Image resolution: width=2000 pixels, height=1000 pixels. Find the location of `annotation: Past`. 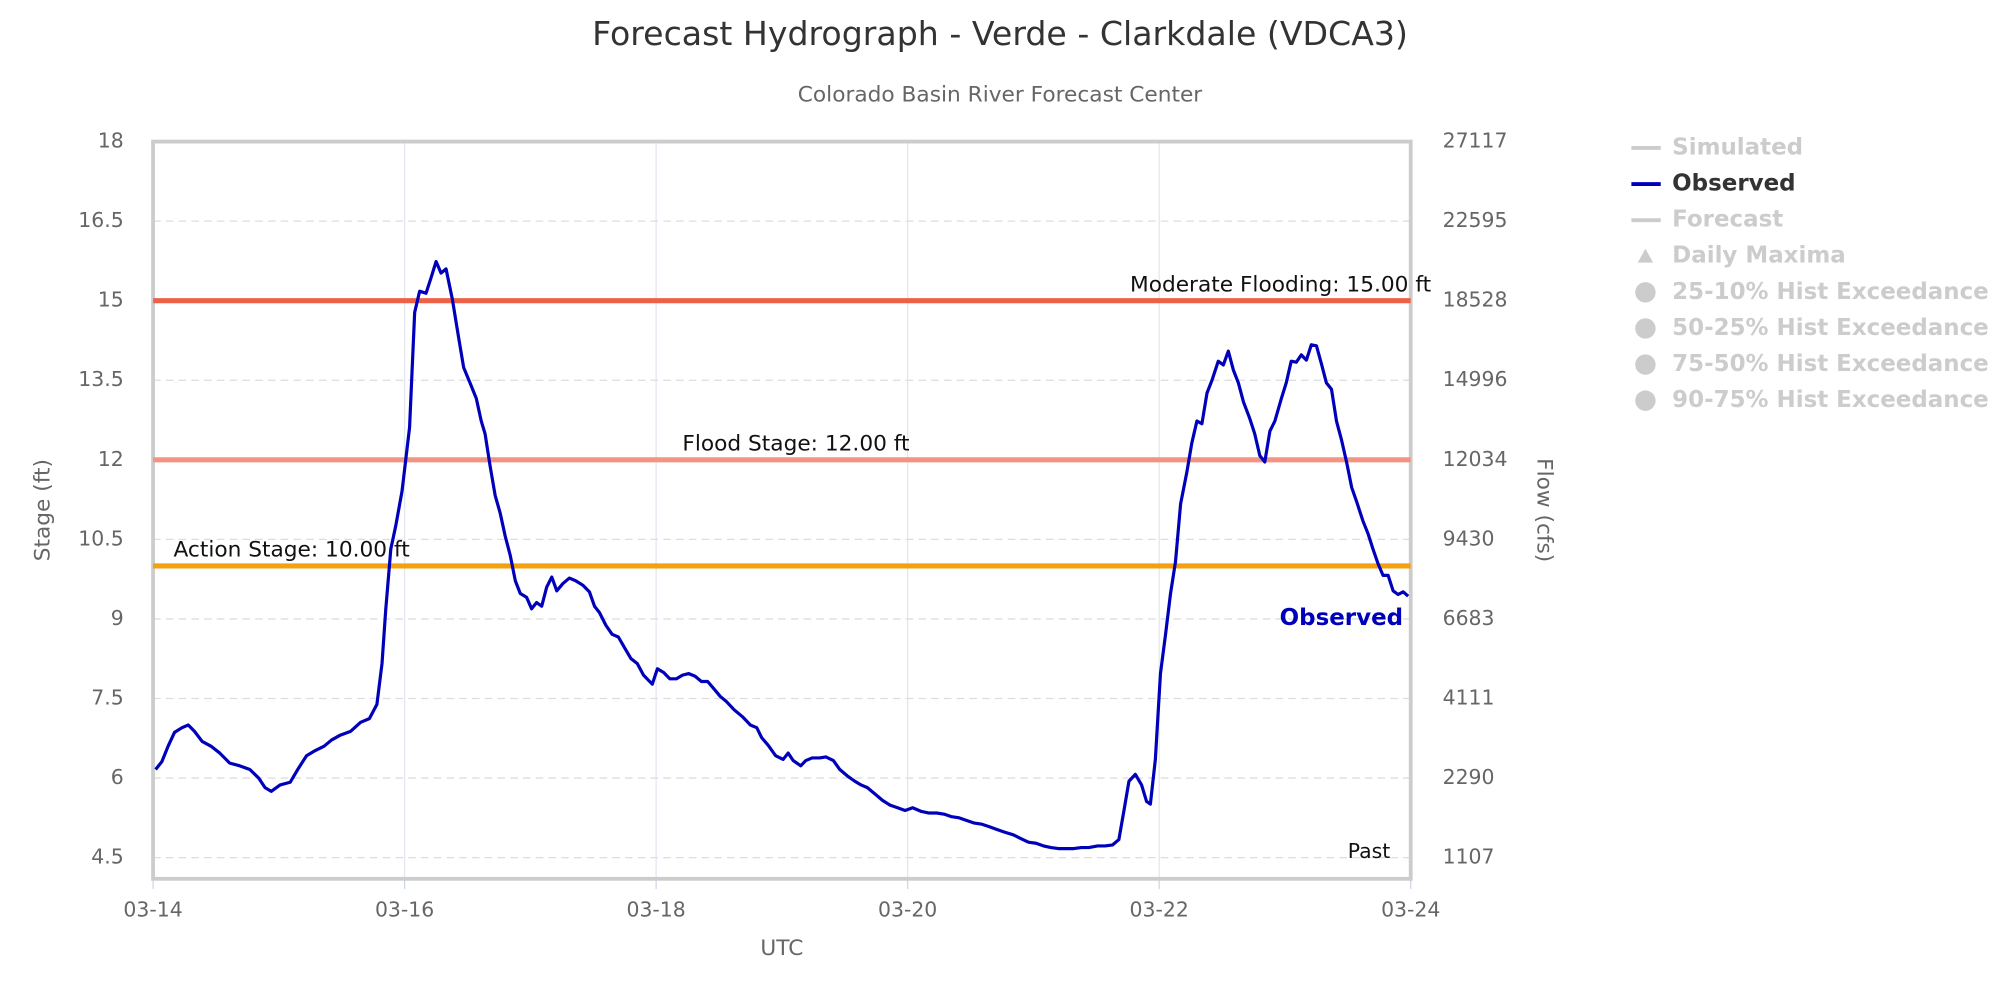

annotation: Past is located at coordinates (1369, 851).